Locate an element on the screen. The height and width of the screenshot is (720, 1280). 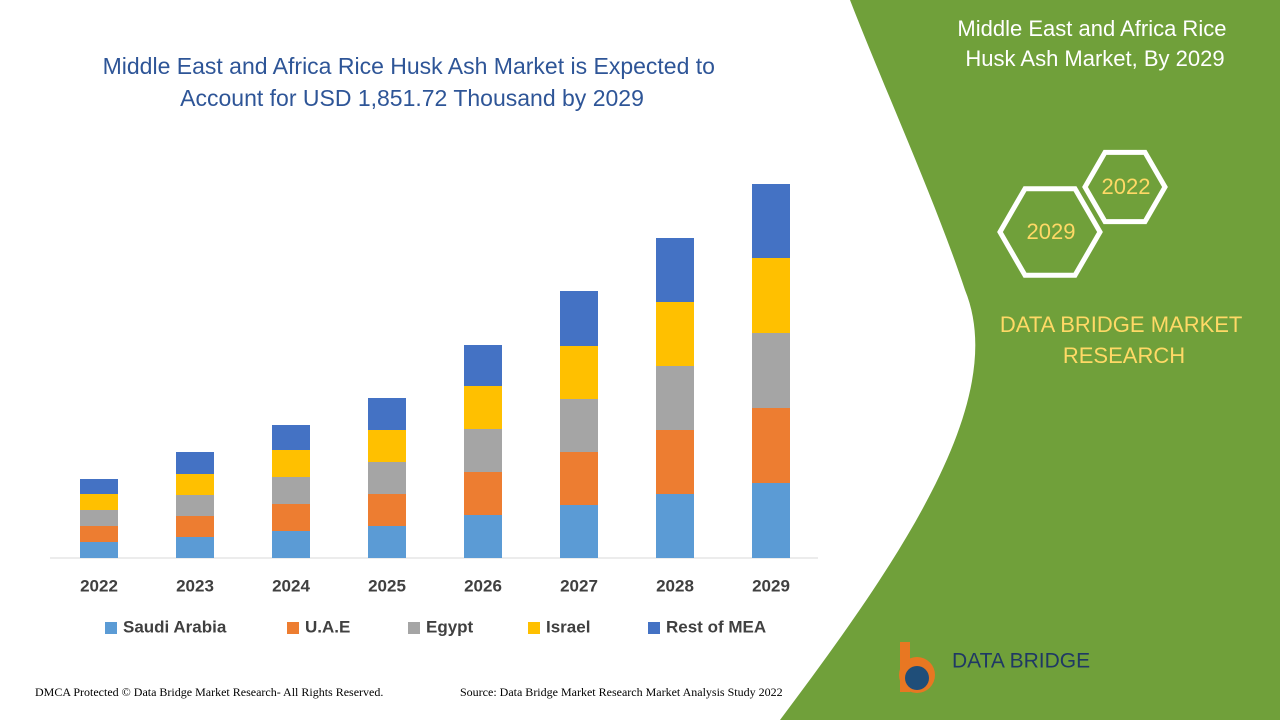
x-tick-label: 2028 is located at coordinates (675, 585).